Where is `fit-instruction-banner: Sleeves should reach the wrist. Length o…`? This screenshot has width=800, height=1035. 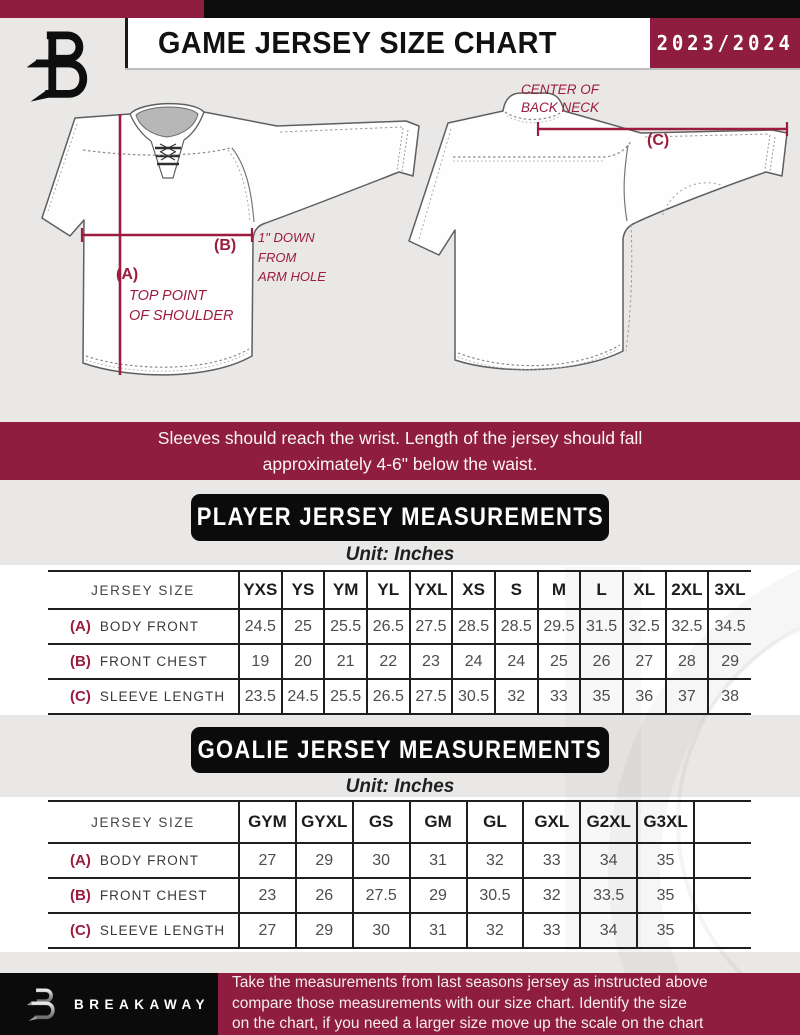
fit-instruction-banner: Sleeves should reach the wrist. Length o… is located at coordinates (400, 451).